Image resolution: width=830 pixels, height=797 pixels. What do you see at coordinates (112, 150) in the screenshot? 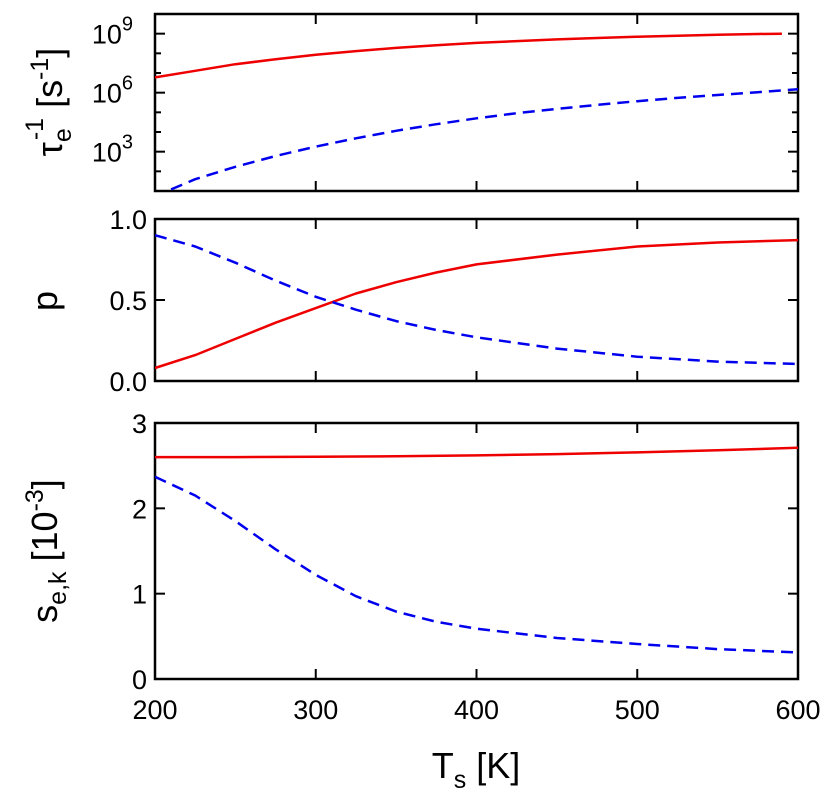
I see `panel-tau-ytick-label-0: 10³` at bounding box center [112, 150].